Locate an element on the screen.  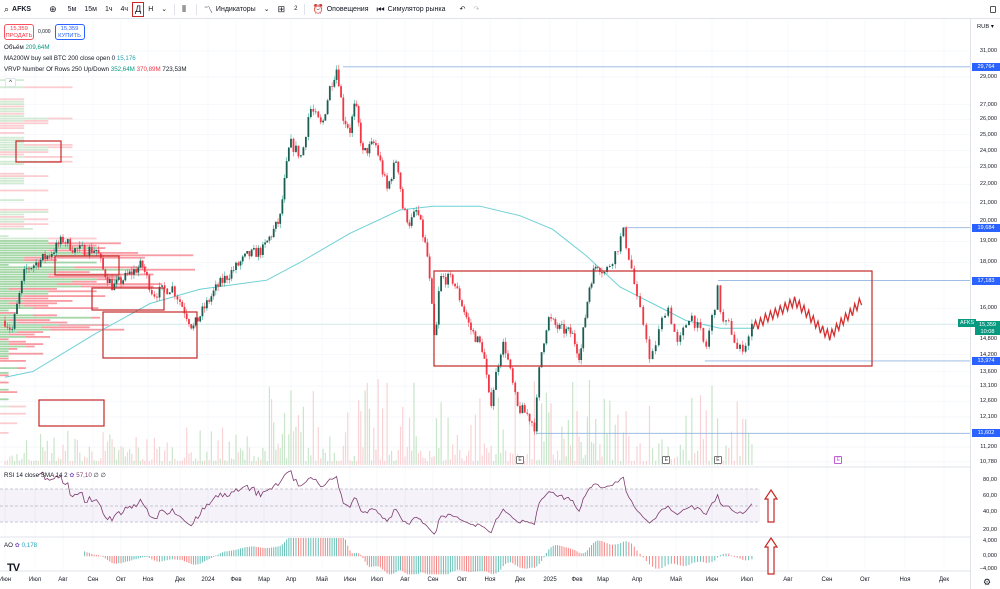
layouts-button: ⊞ 2 is located at coordinates (287, 8).